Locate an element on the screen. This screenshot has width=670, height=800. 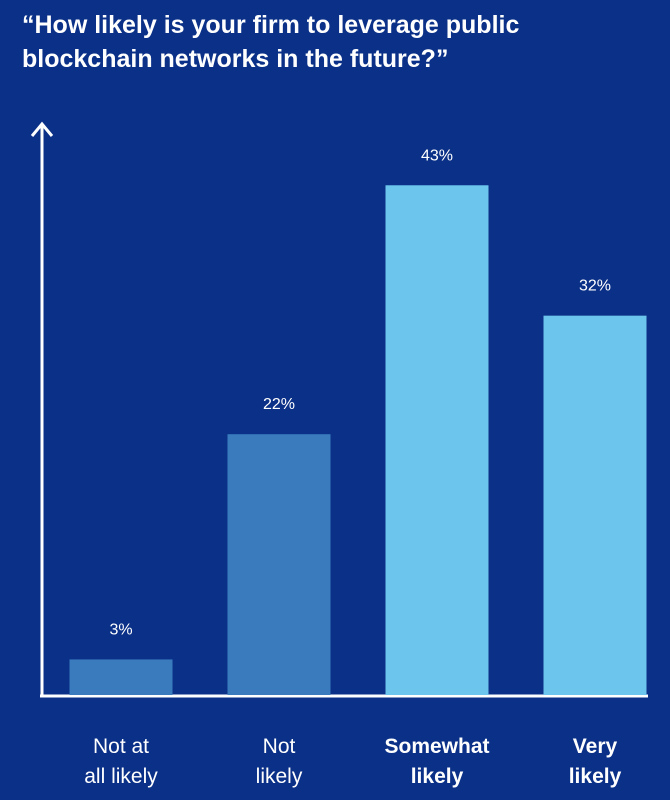
x-tick-label: Somewhat likely is located at coordinates (437, 761).